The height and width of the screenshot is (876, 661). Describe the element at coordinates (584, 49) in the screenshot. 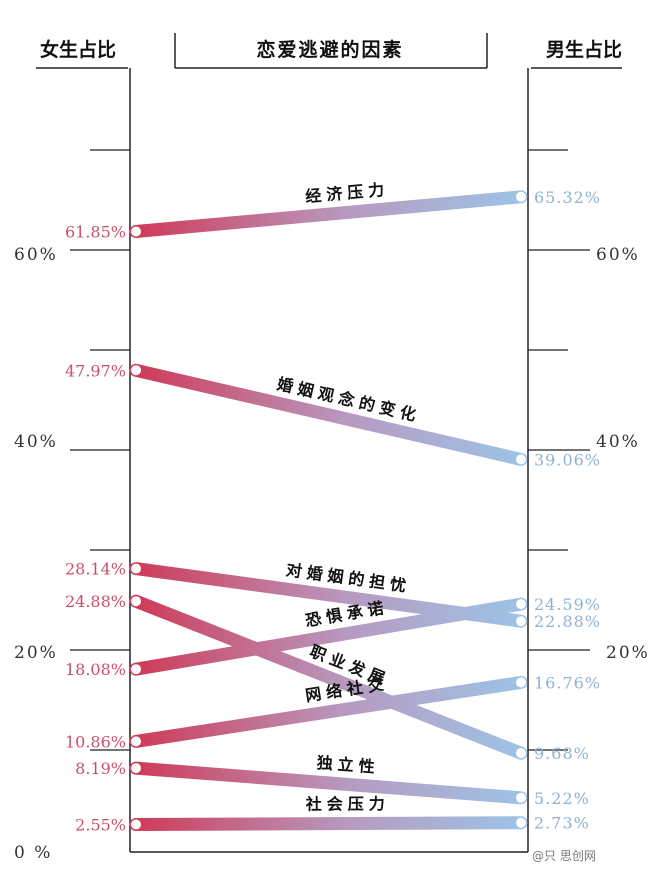

I see `right-axis-header: 男生占比` at that location.